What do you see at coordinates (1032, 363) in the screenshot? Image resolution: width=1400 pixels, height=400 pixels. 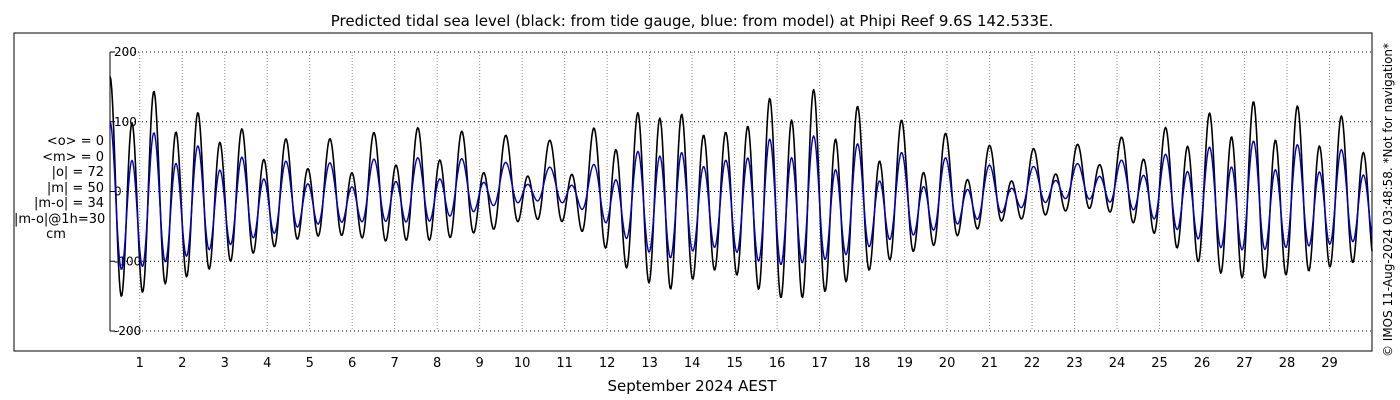 I see `x-tick-label: 22` at bounding box center [1032, 363].